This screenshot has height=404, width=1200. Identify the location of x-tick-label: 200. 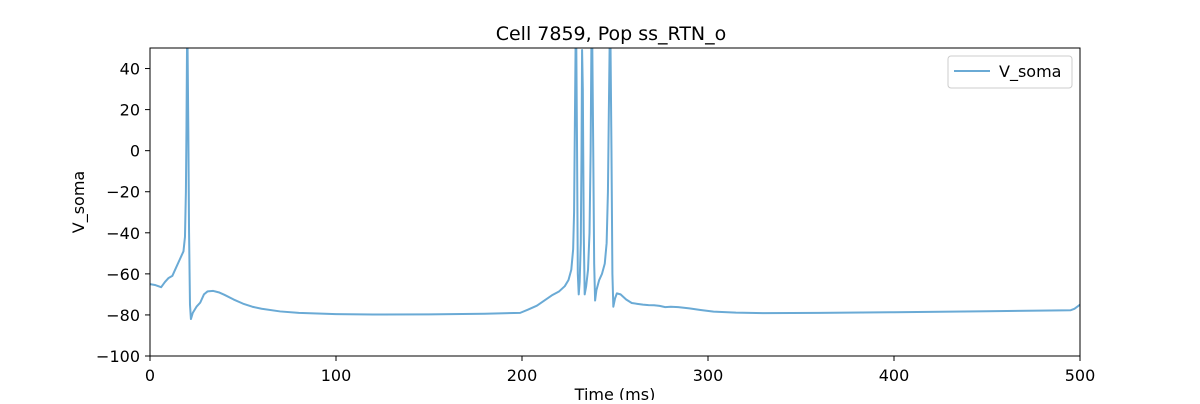
(522, 375).